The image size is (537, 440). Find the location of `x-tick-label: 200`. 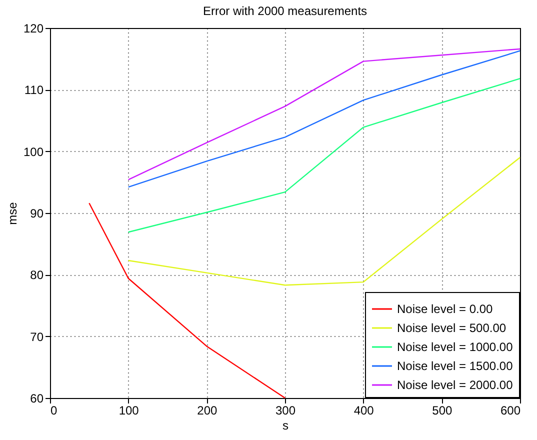

x-tick-label: 200 is located at coordinates (207, 411).